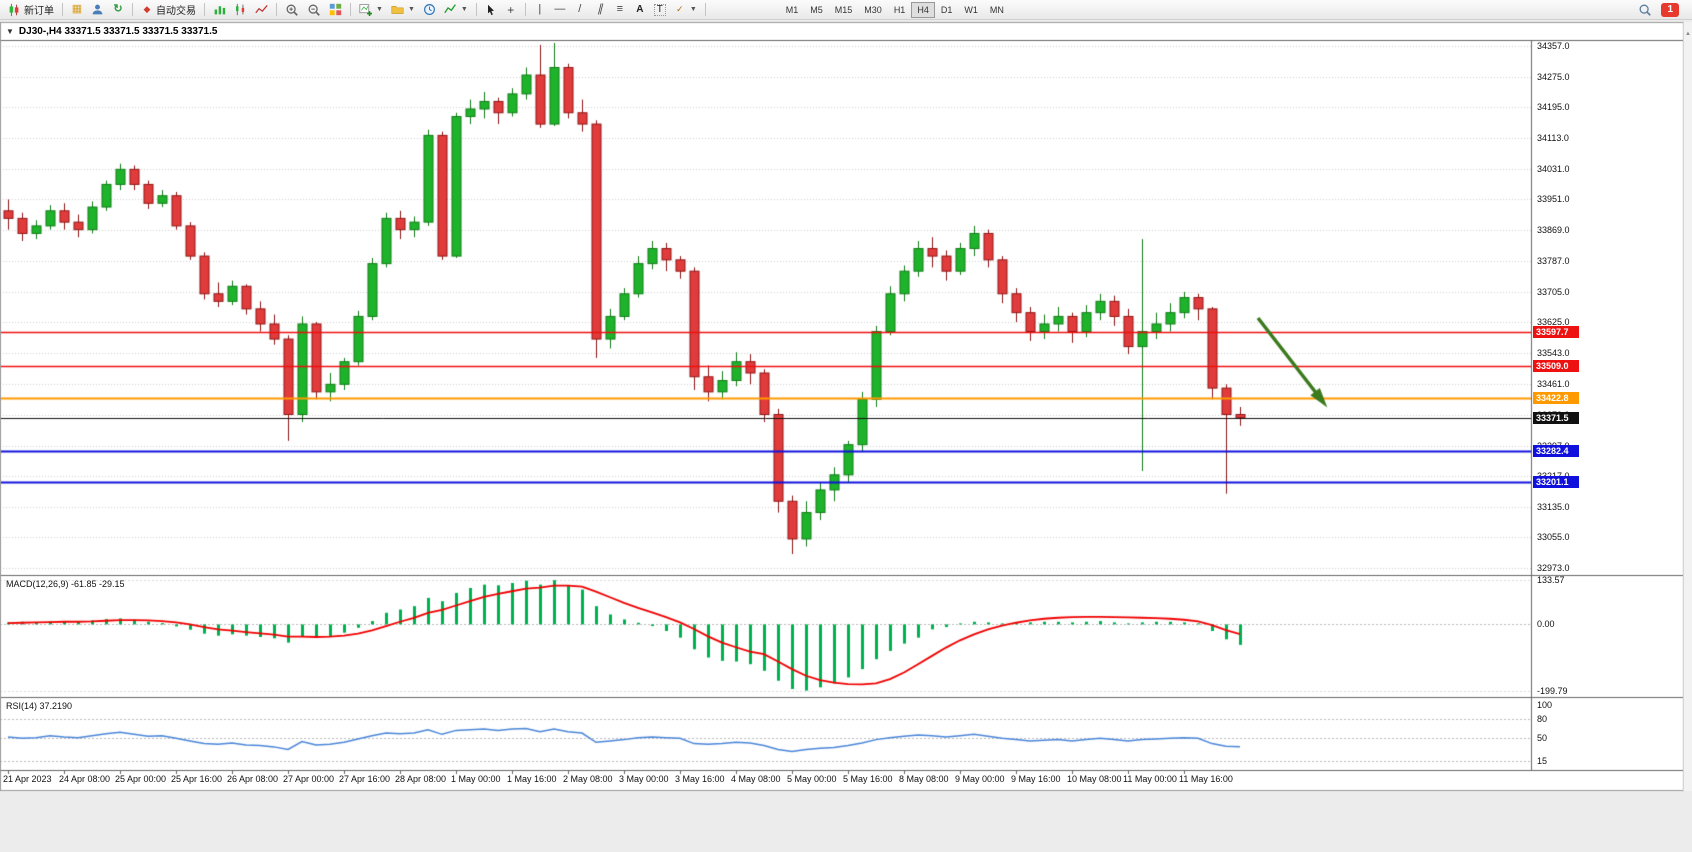 The image size is (1692, 852). What do you see at coordinates (1553, 568) in the screenshot?
I see `price-axis-label: 32973.0` at bounding box center [1553, 568].